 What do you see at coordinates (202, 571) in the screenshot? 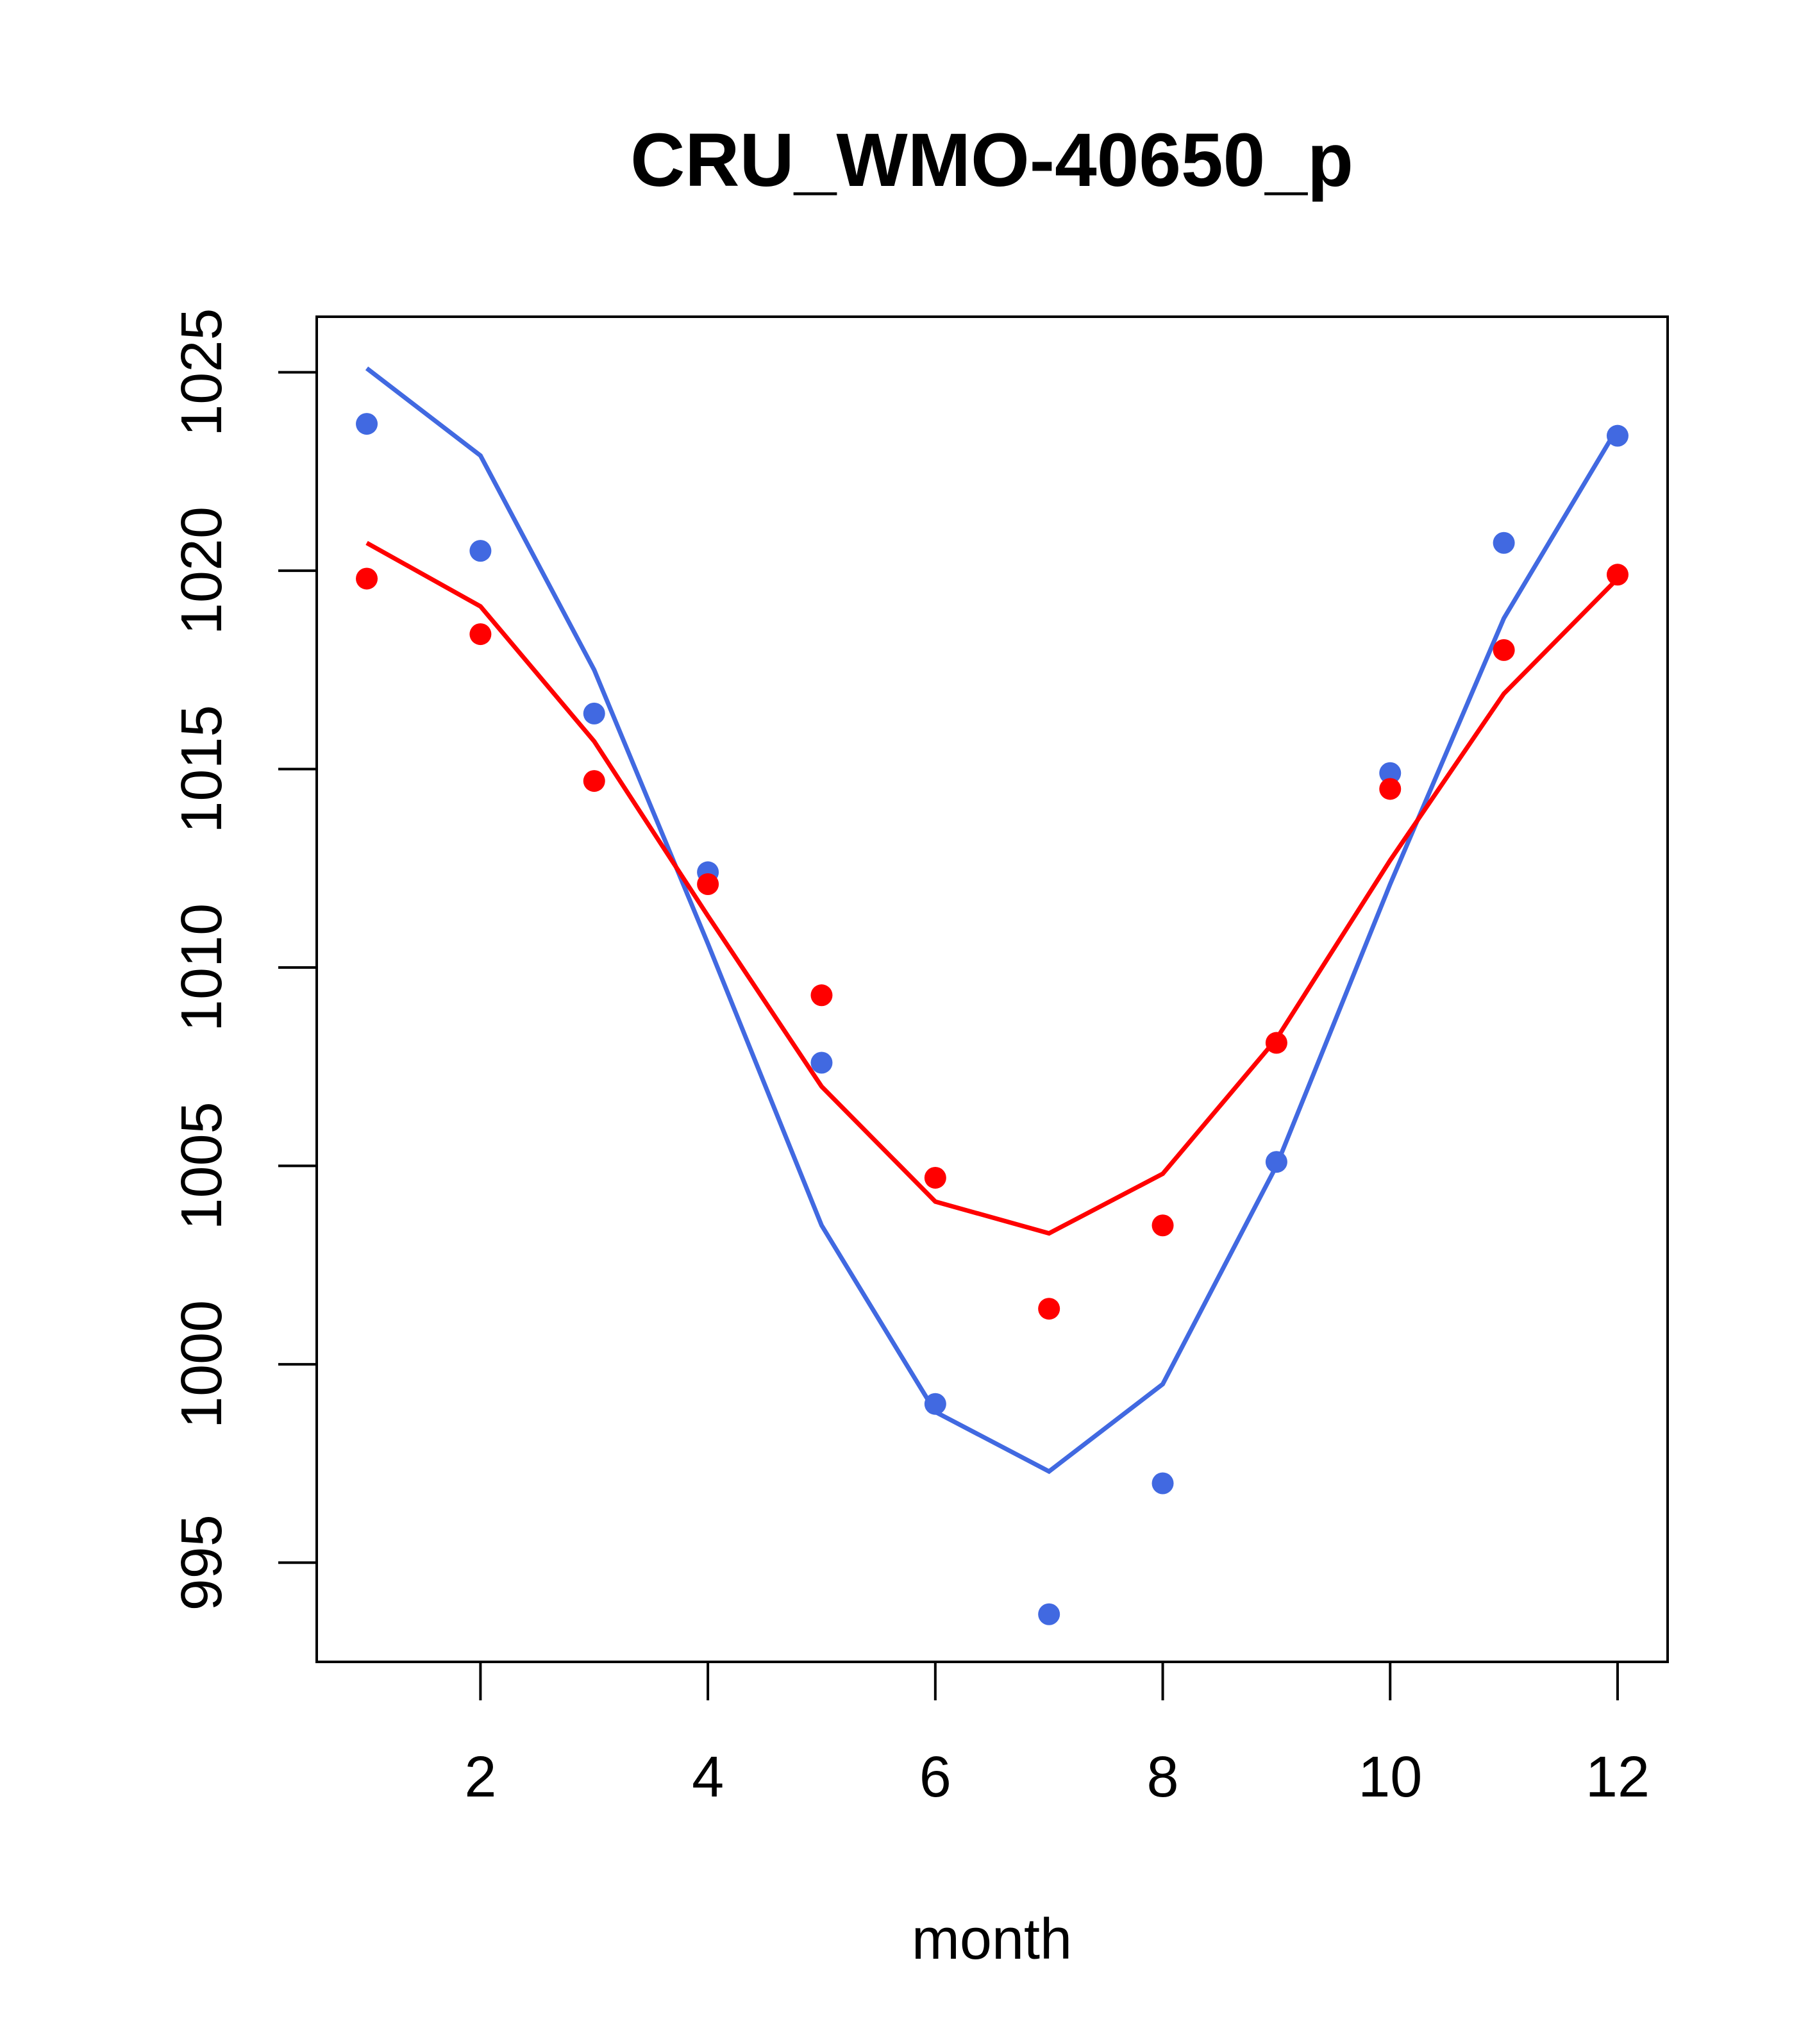
I see `y-tick-label: 1020` at bounding box center [202, 571].